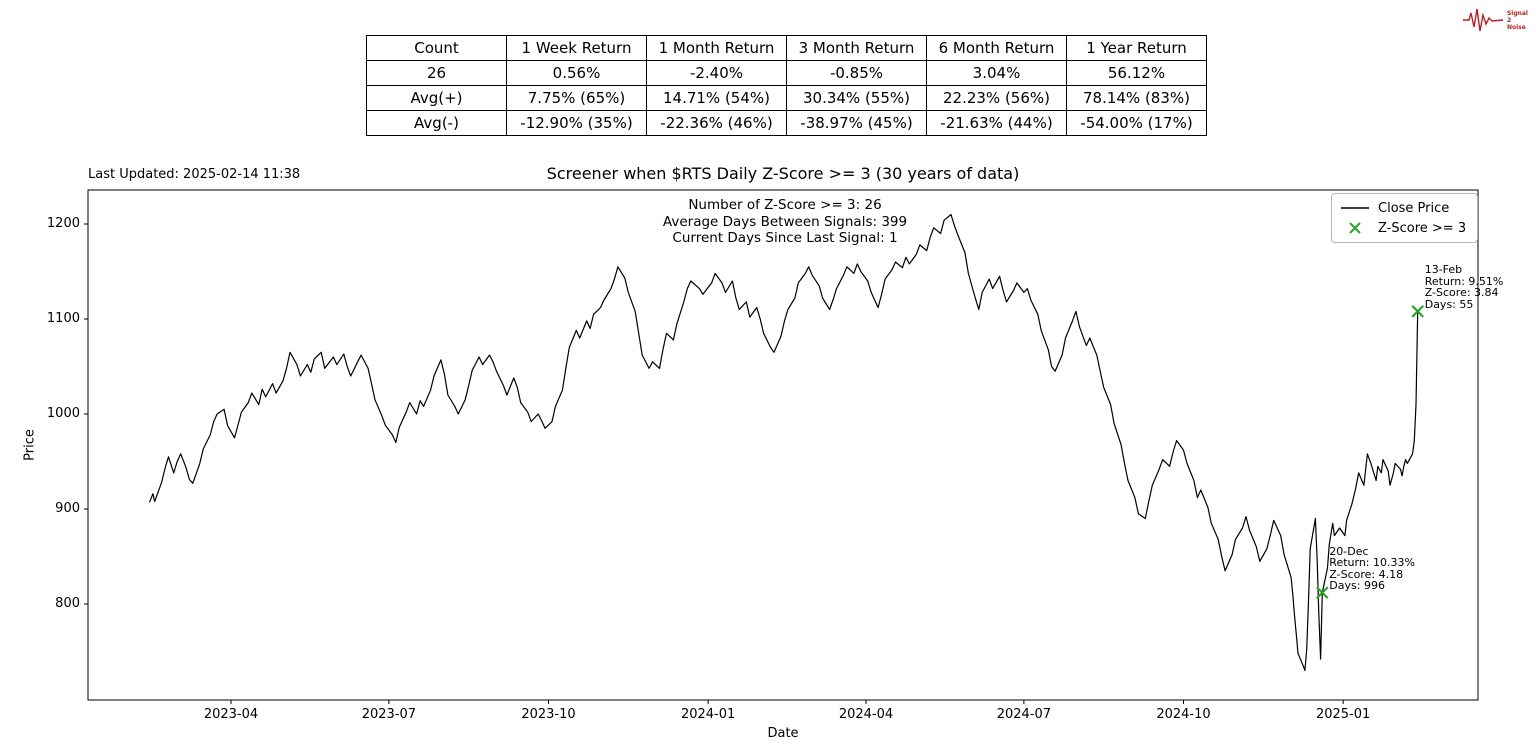  Describe the element at coordinates (1372, 563) in the screenshot. I see `signal-annotation-line: Return: 10.33%` at that location.